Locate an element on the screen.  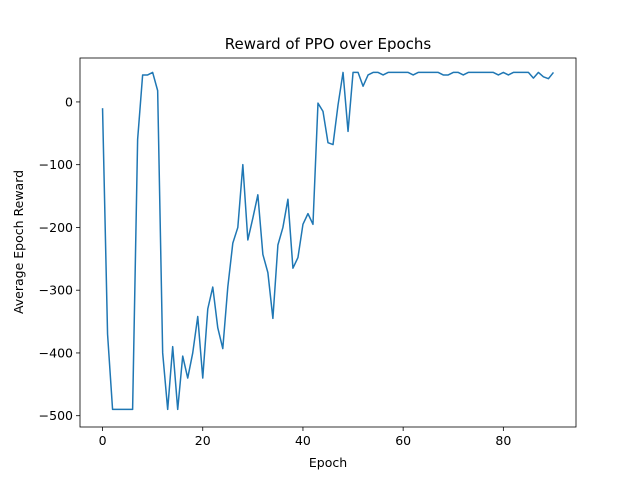
x-axis-ticks: 0 20 40 60 80 is located at coordinates (305, 437).